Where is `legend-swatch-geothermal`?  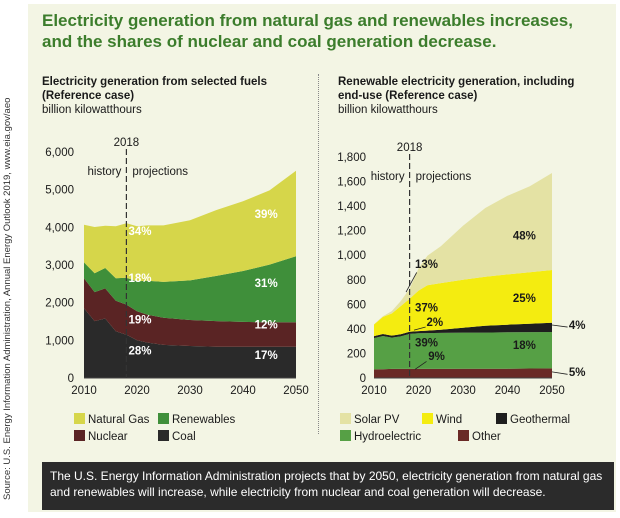
legend-swatch-geothermal is located at coordinates (501, 418).